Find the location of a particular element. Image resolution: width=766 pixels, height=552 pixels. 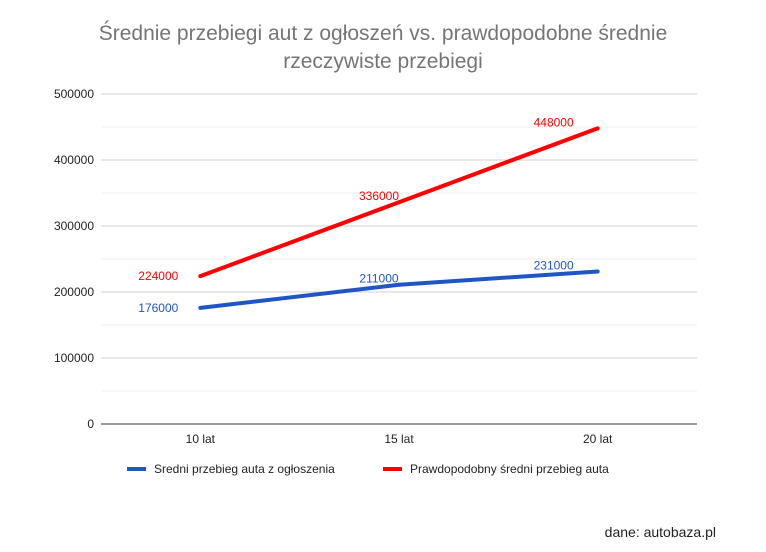

y-tick-label: 300000 is located at coordinates (74, 226).